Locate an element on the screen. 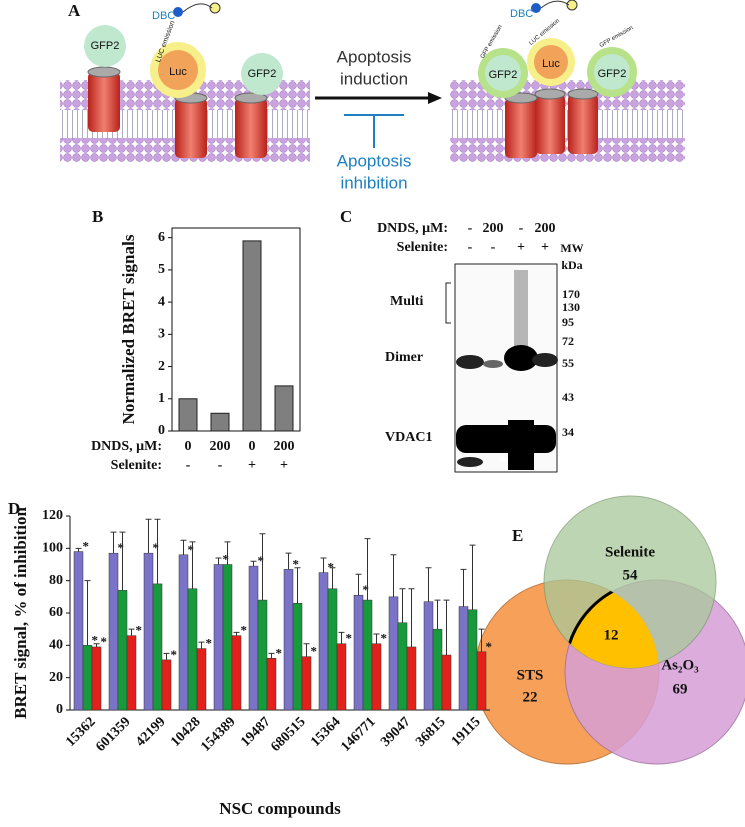  band-label: VDAC1 is located at coordinates (408, 437).